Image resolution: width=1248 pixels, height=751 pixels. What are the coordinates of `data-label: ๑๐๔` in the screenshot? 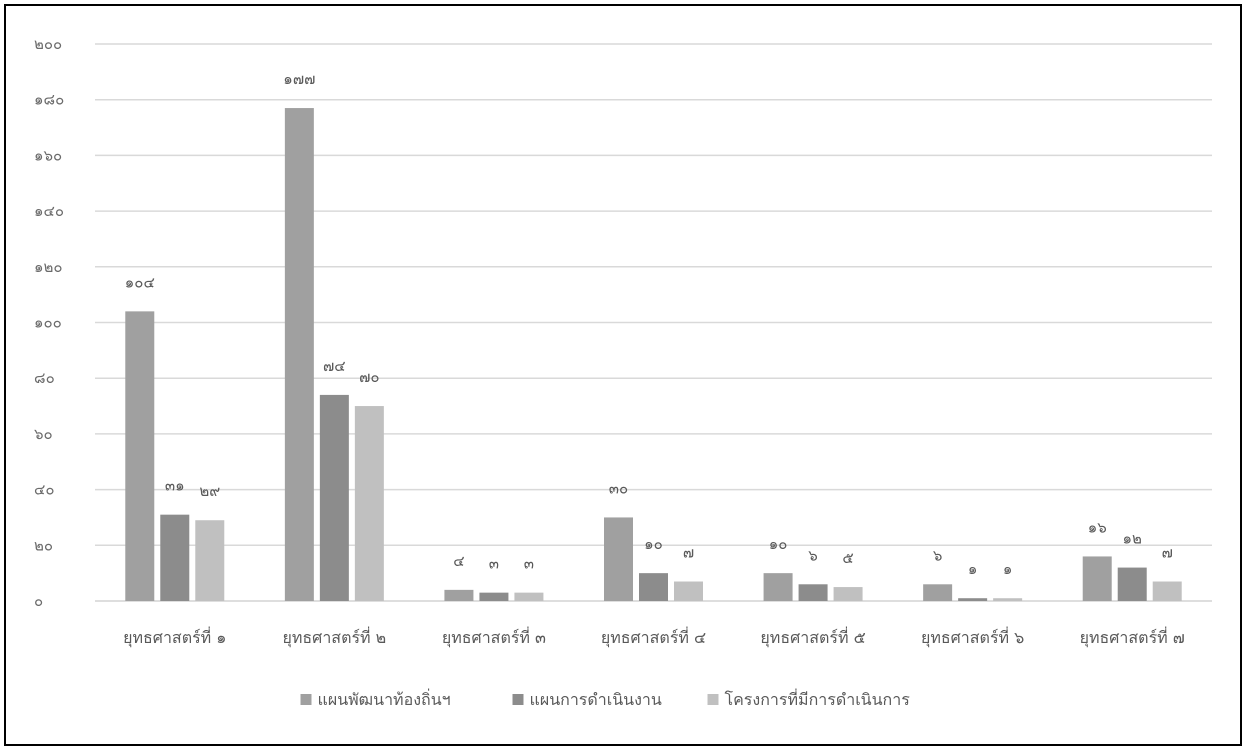 It's located at (140, 282).